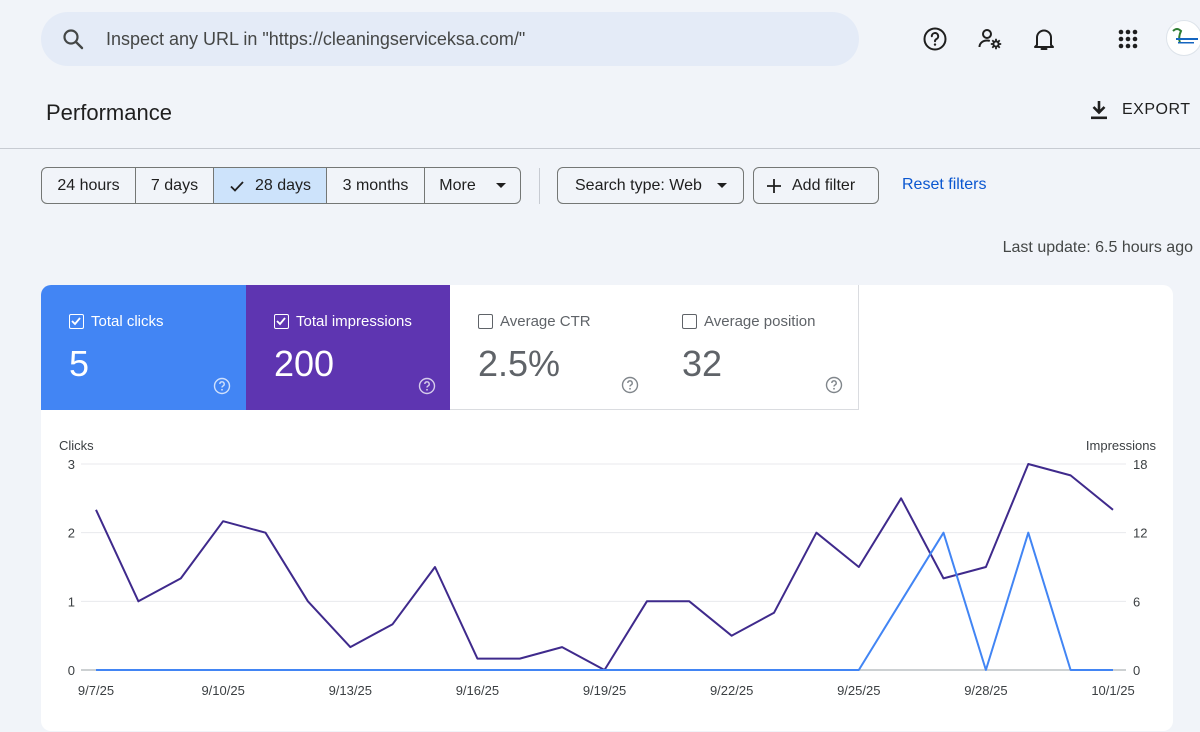  What do you see at coordinates (1112, 690) in the screenshot?
I see `x-tick-label: 10/1/25` at bounding box center [1112, 690].